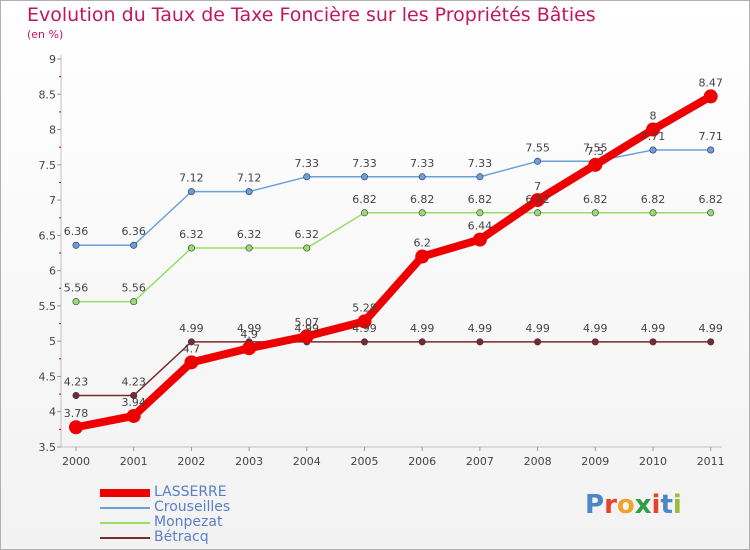 This screenshot has width=750, height=550. Describe the element at coordinates (133, 231) in the screenshot. I see `data-label: 6.36` at that location.